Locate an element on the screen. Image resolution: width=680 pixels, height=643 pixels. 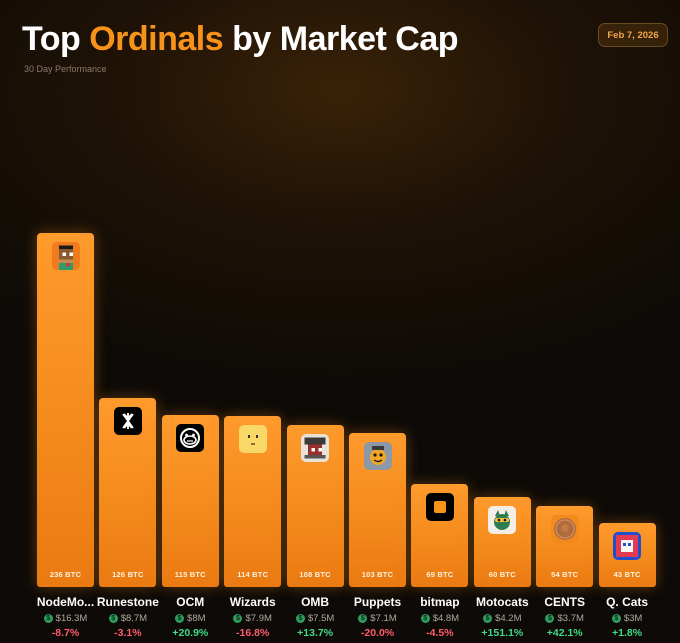
bar-wizards: 114 BTC is located at coordinates (253, 501).